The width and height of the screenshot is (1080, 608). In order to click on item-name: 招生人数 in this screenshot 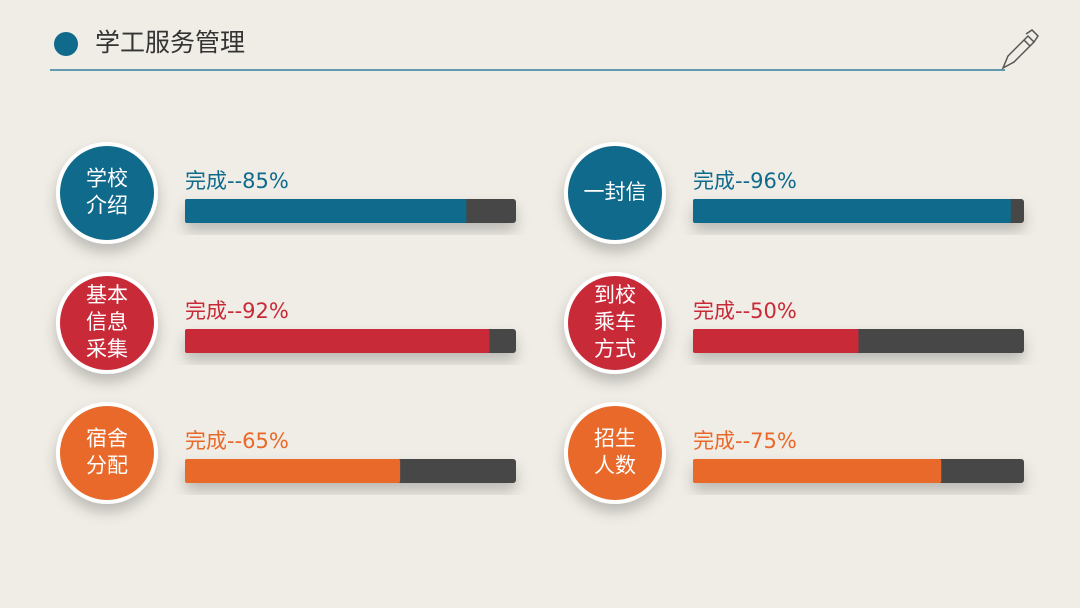, I will do `click(615, 452)`.